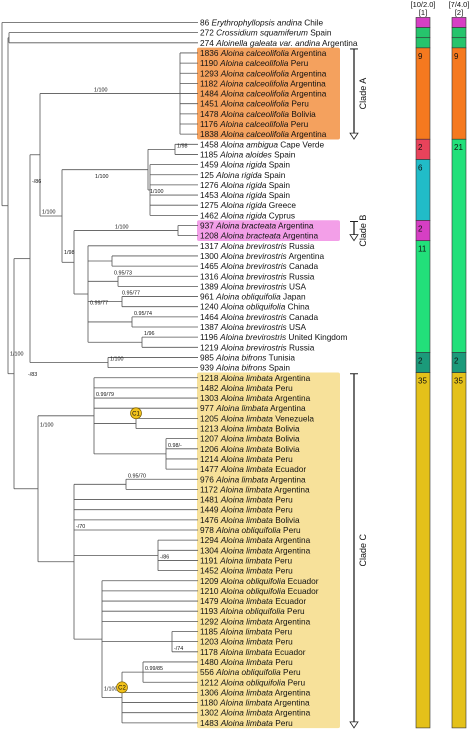 The image size is (474, 738). I want to click on tip-label: 1480 Aloina limbata Peru, so click(246, 662).